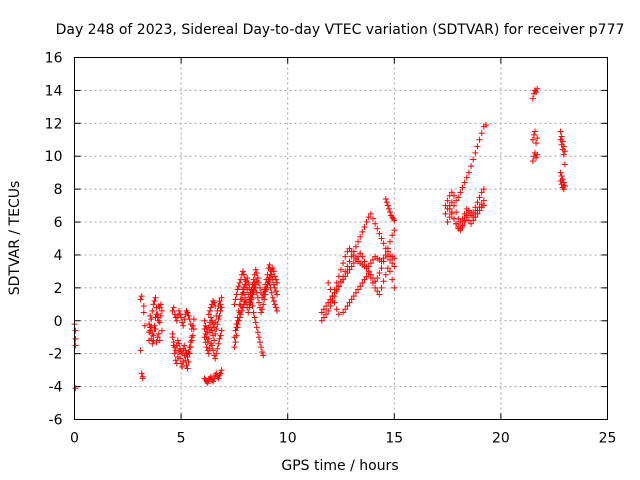 The width and height of the screenshot is (640, 480). Describe the element at coordinates (54, 59) in the screenshot. I see `y-tick-label: 16` at that location.